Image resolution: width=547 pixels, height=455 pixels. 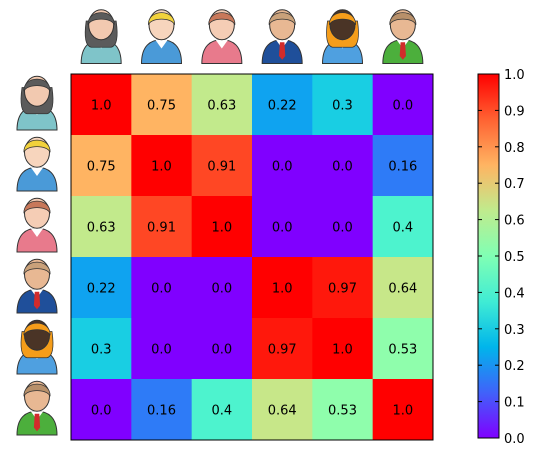 What do you see at coordinates (514, 75) in the screenshot?
I see `colorbar-tick-label: 1.0` at bounding box center [514, 75].